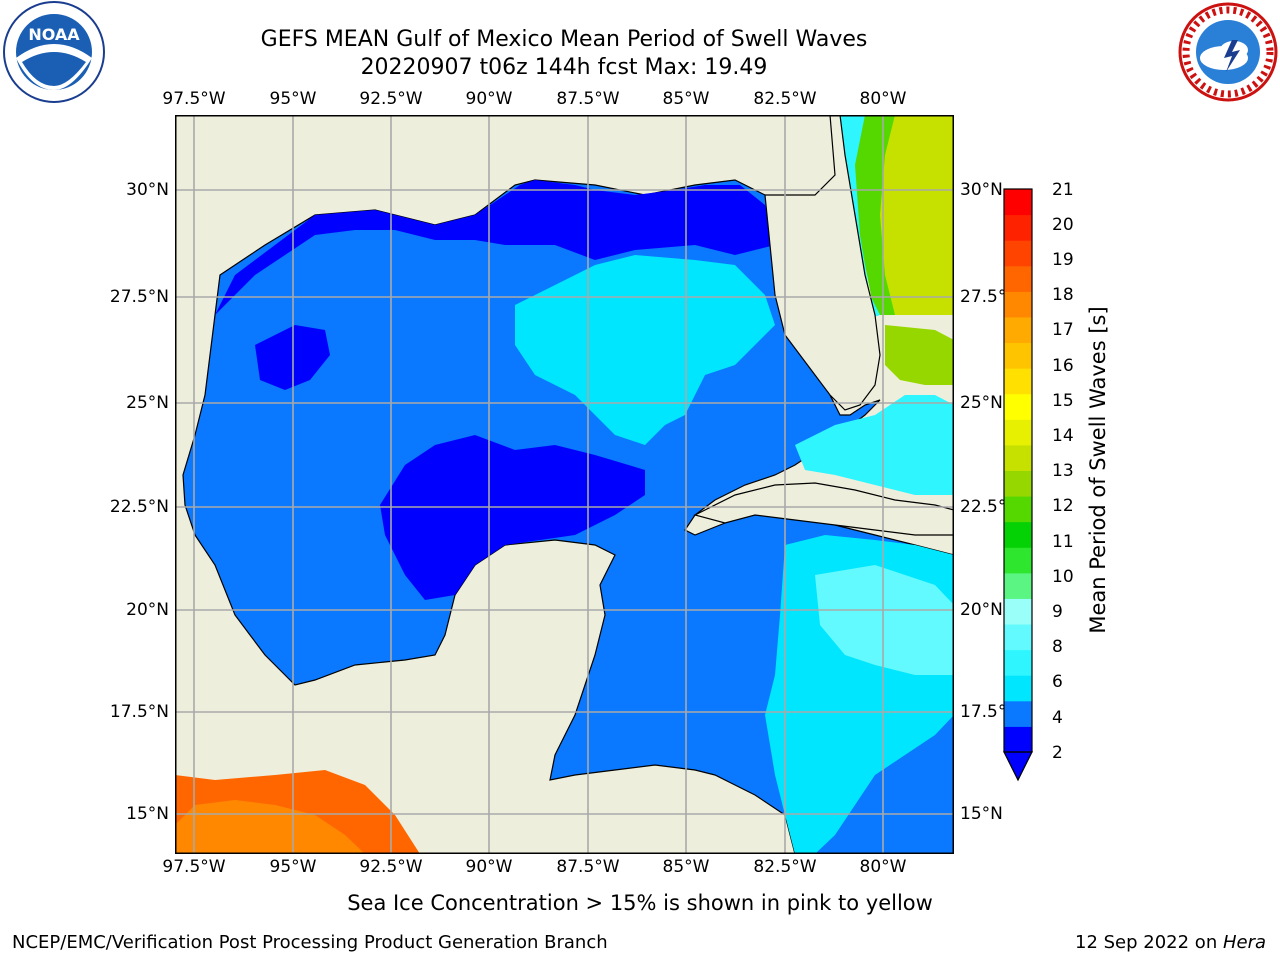 This screenshot has height=960, width=1280. I want to click on lon-tick-top: 80°W, so click(883, 99).